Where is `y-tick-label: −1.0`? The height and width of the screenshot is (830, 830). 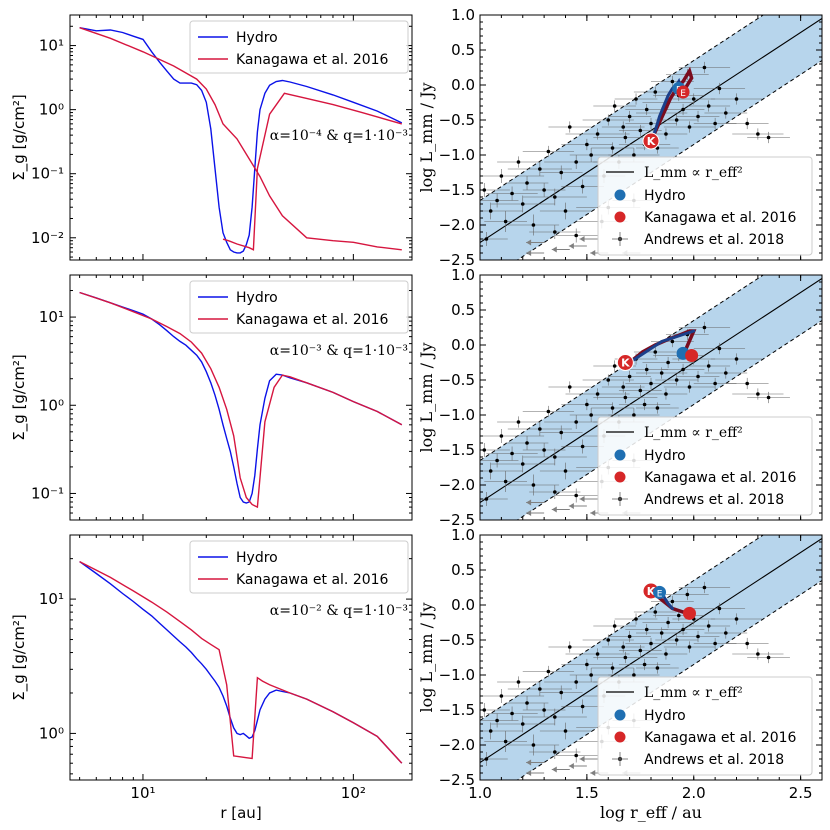
y-tick-label: −1.0 is located at coordinates (457, 675).